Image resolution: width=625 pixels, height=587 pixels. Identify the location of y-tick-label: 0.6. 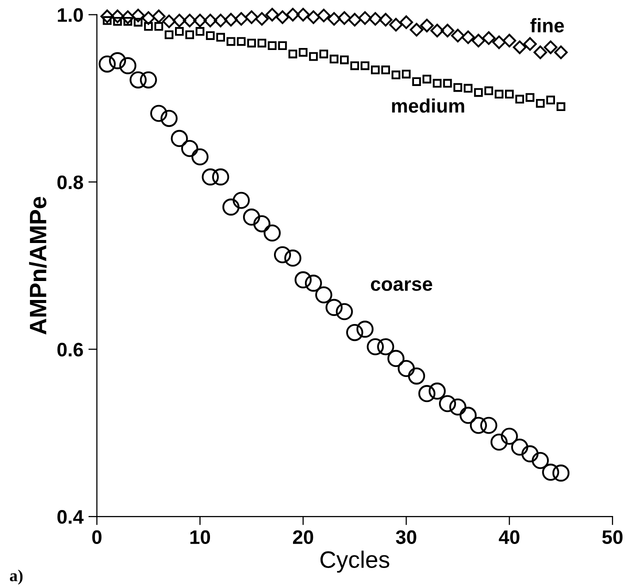
(70, 349).